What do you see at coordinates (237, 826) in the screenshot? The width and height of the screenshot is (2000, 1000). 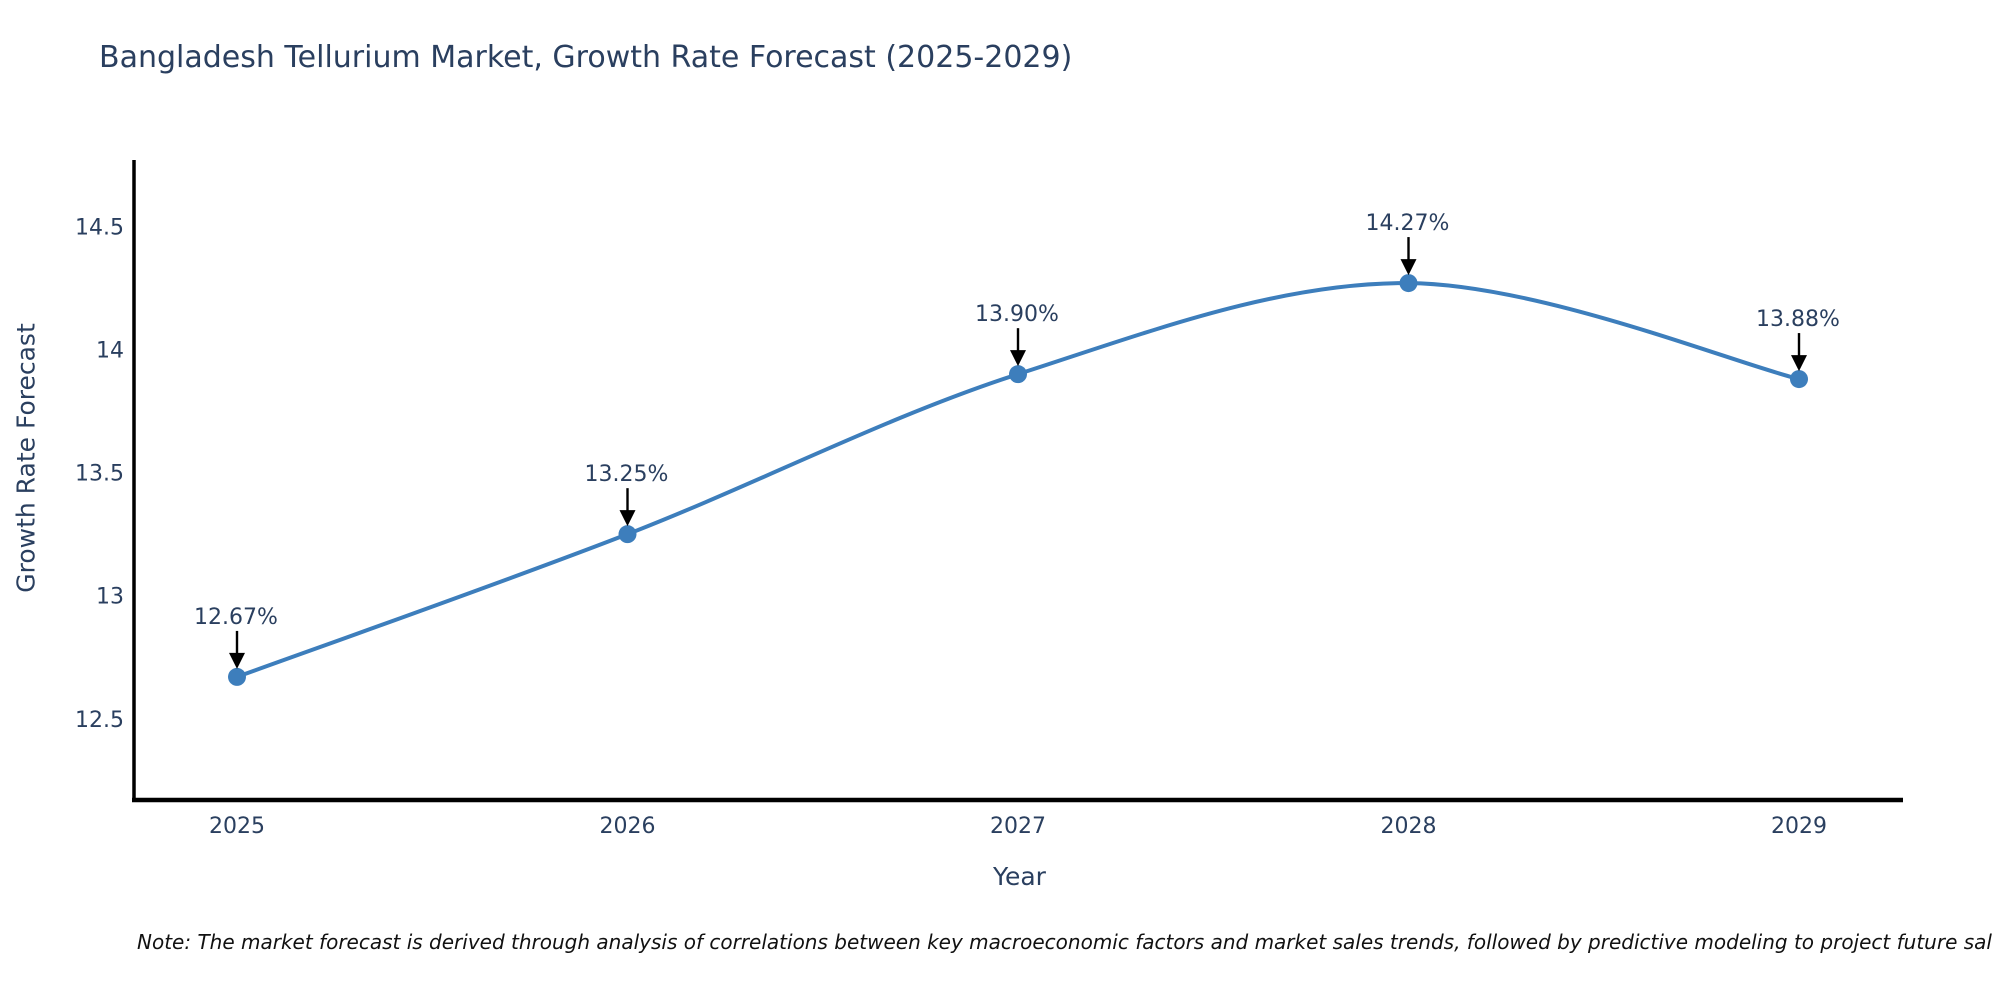 I see `x-tick-label: 2025` at bounding box center [237, 826].